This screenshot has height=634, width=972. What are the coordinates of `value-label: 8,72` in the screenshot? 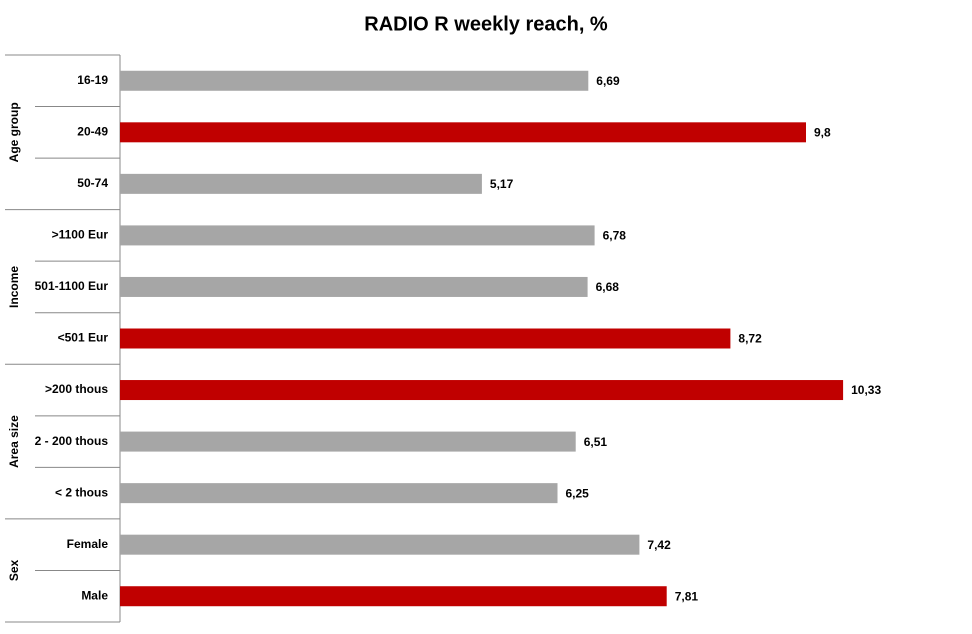 It's located at (750, 339).